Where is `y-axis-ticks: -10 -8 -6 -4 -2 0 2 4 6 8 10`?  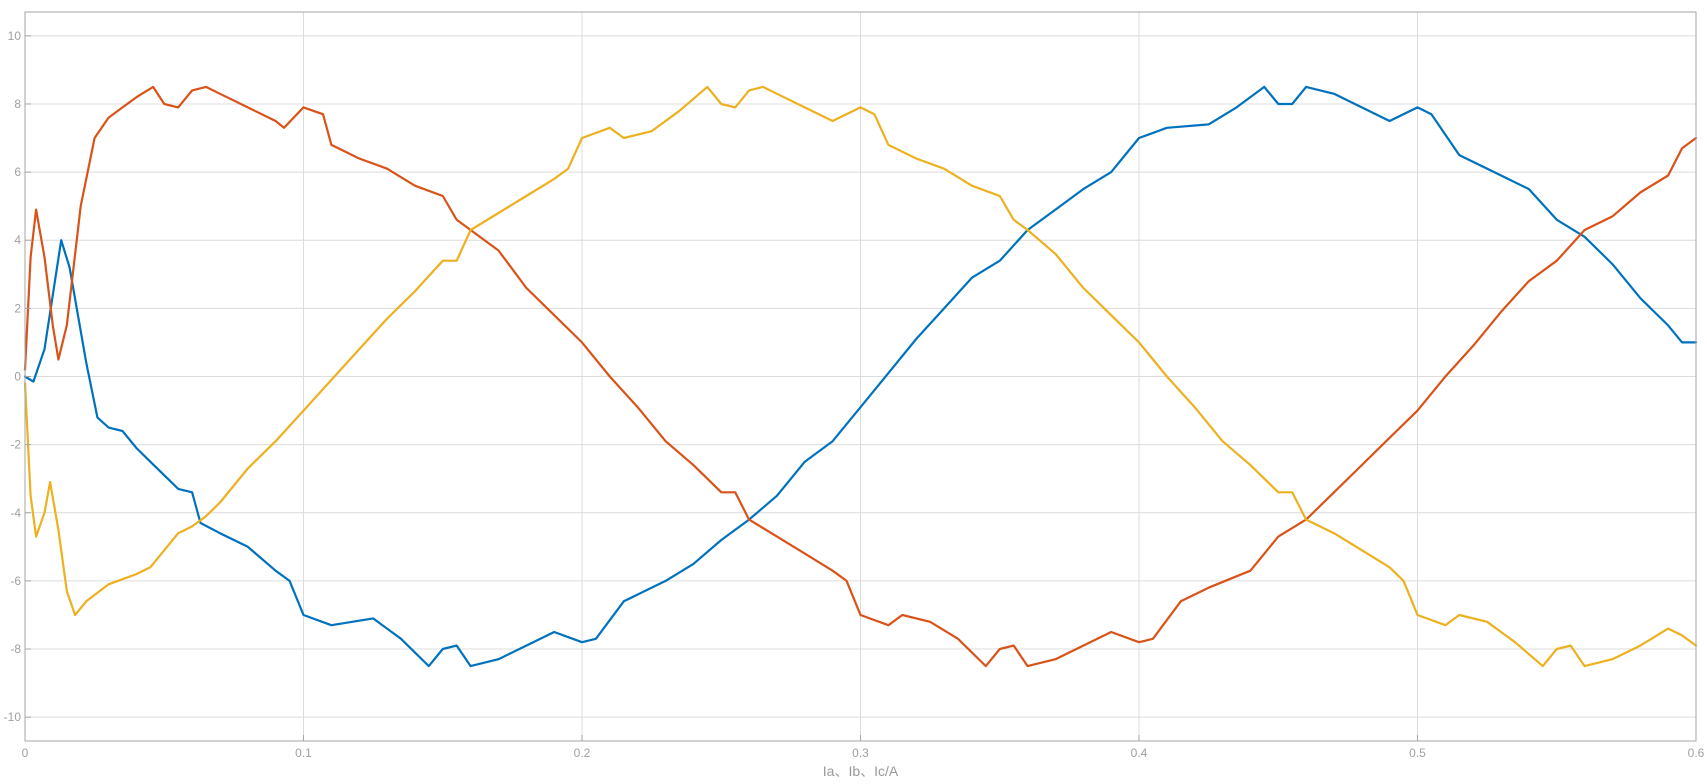 y-axis-ticks: -10 -8 -6 -4 -2 0 2 4 6 8 10 is located at coordinates (17, 376).